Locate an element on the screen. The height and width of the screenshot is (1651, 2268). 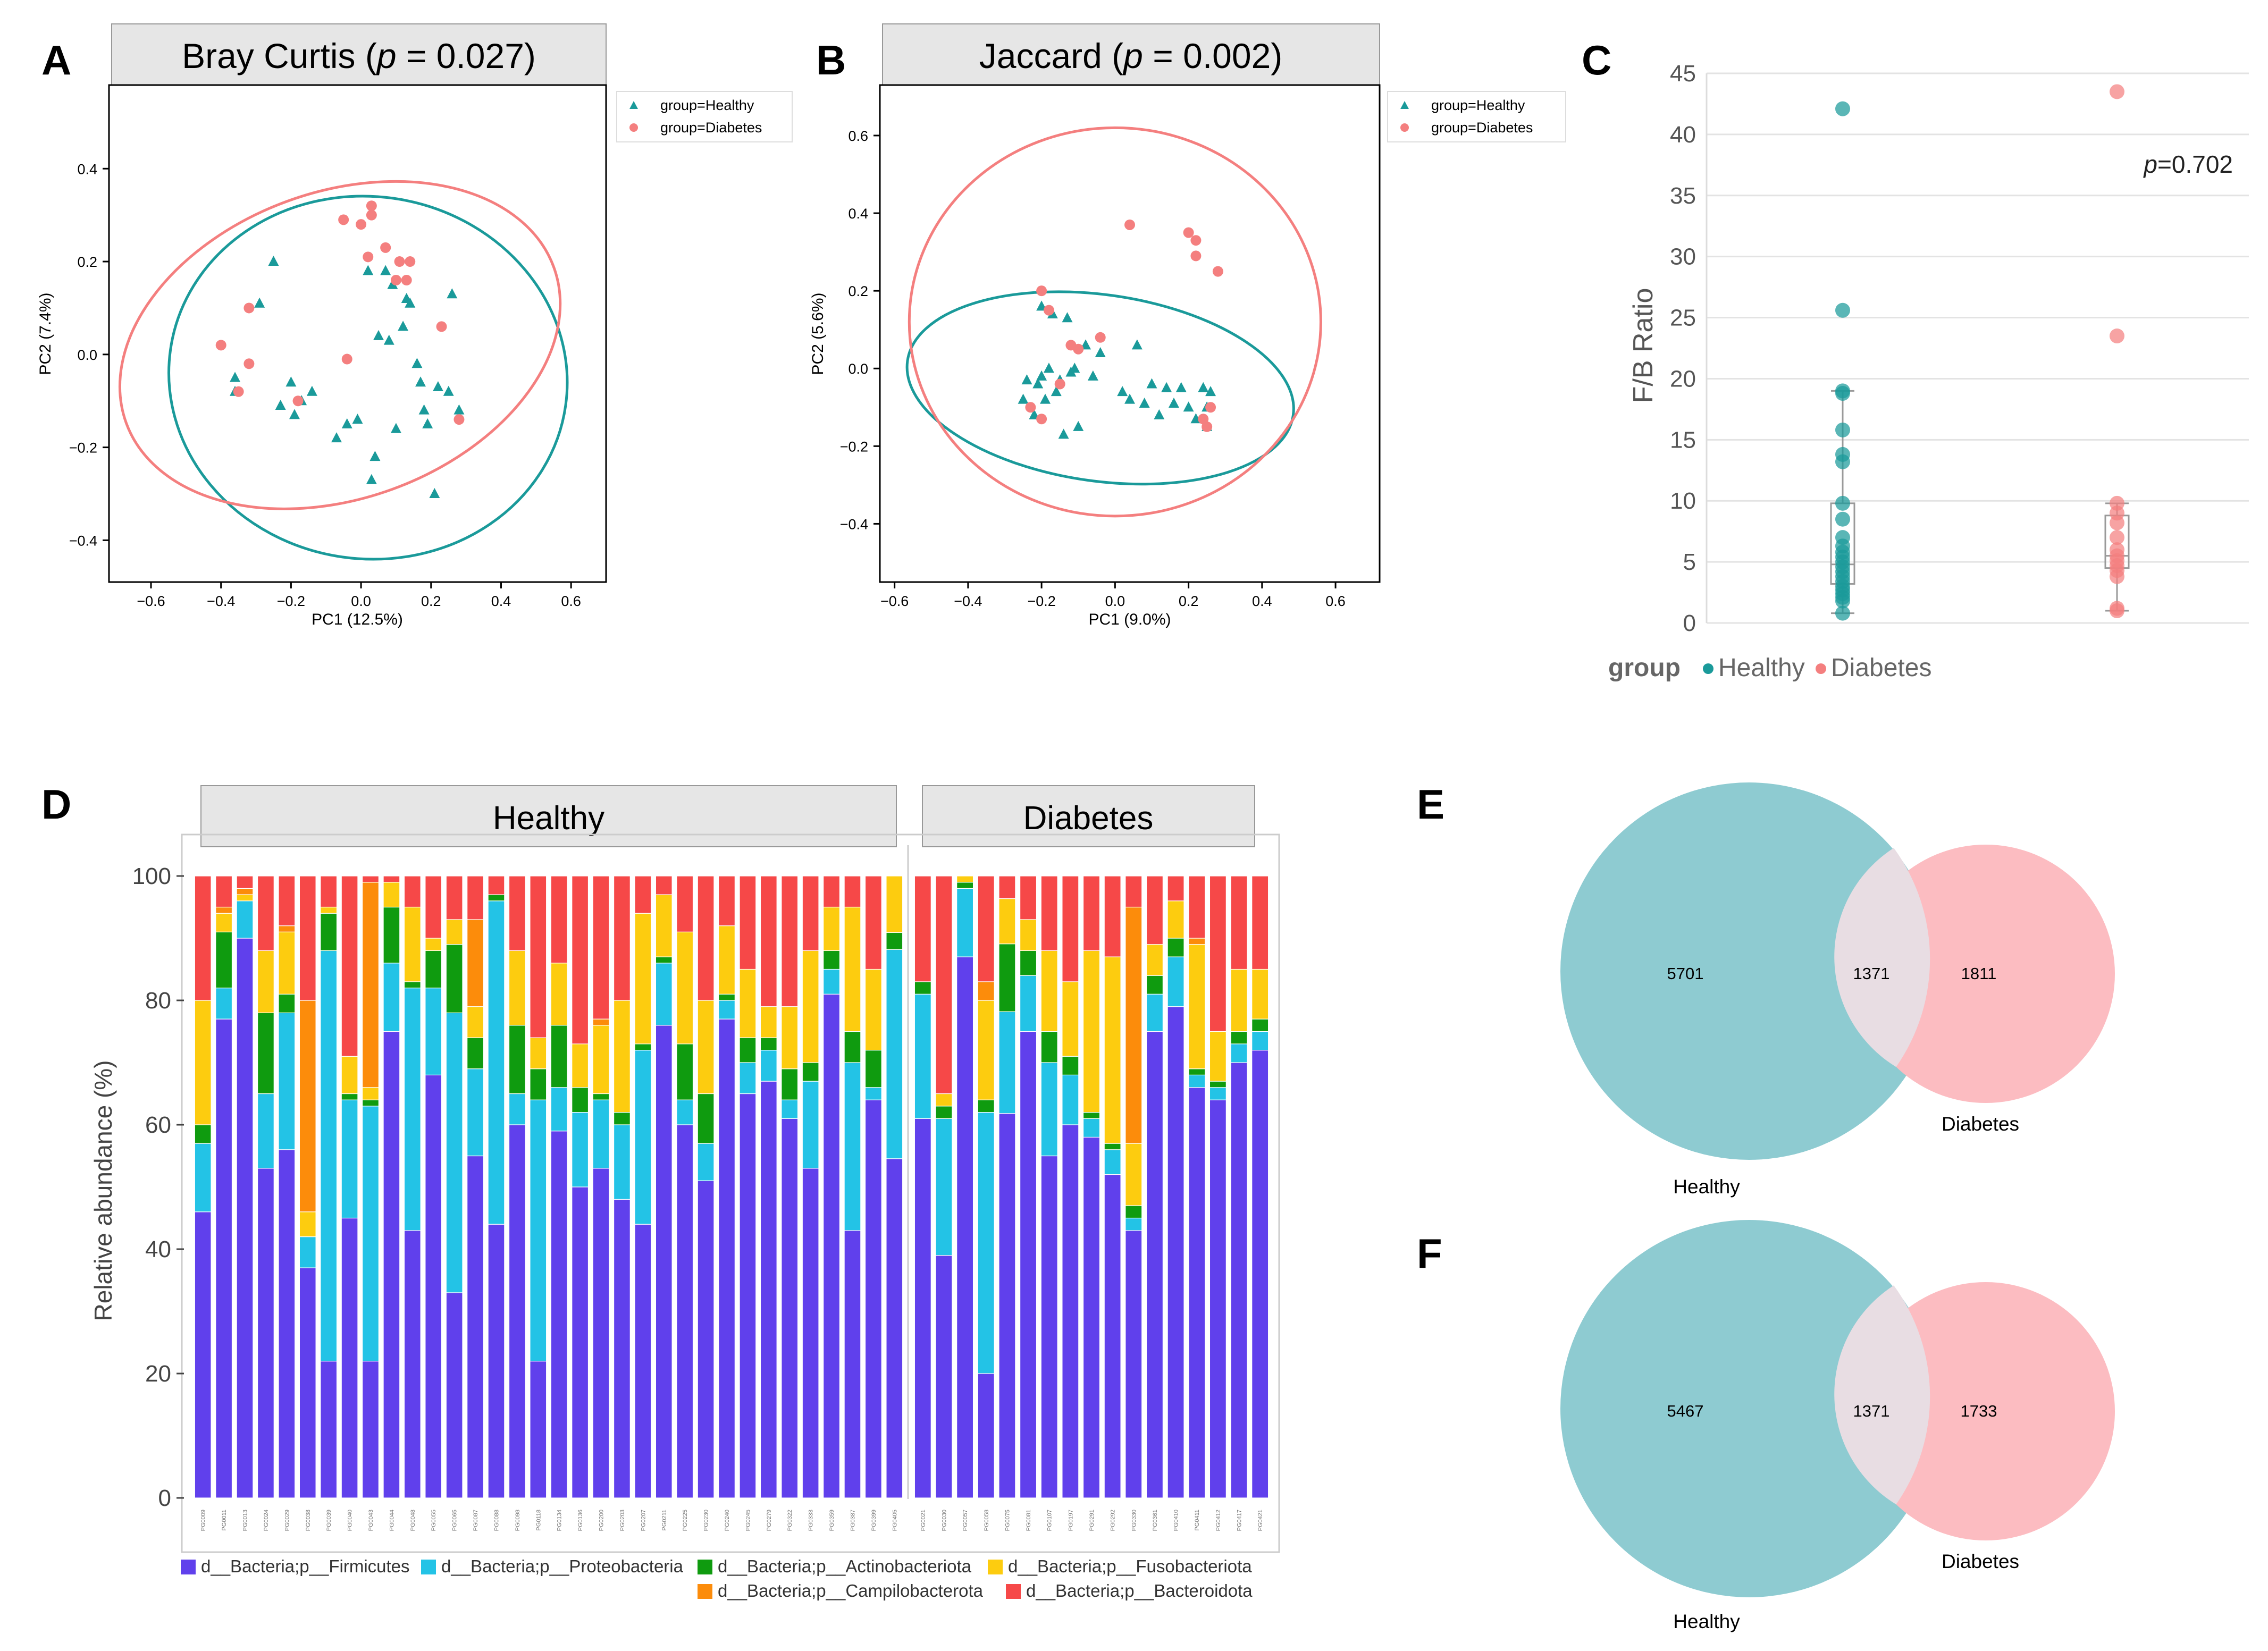
abundance-sample-label: PG0024 is located at coordinates (266, 1520).